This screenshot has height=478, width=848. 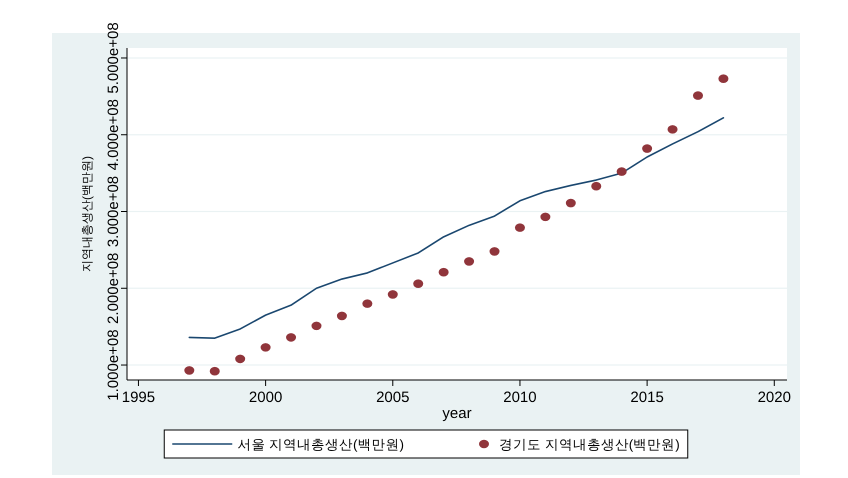 What do you see at coordinates (113, 212) in the screenshot?
I see `y-tick-label: 3.000e+08` at bounding box center [113, 212].